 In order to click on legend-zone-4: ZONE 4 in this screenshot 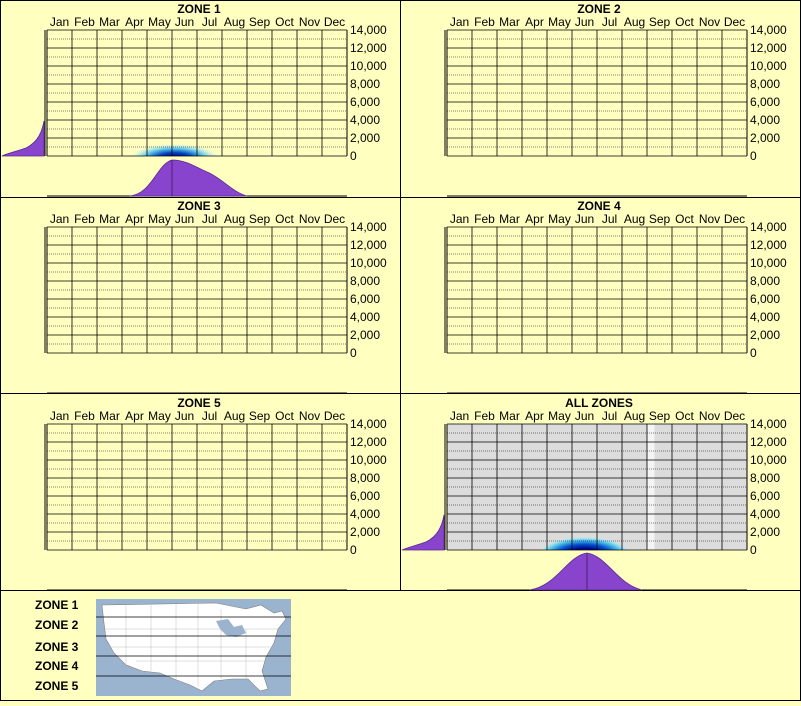, I will do `click(57, 666)`.